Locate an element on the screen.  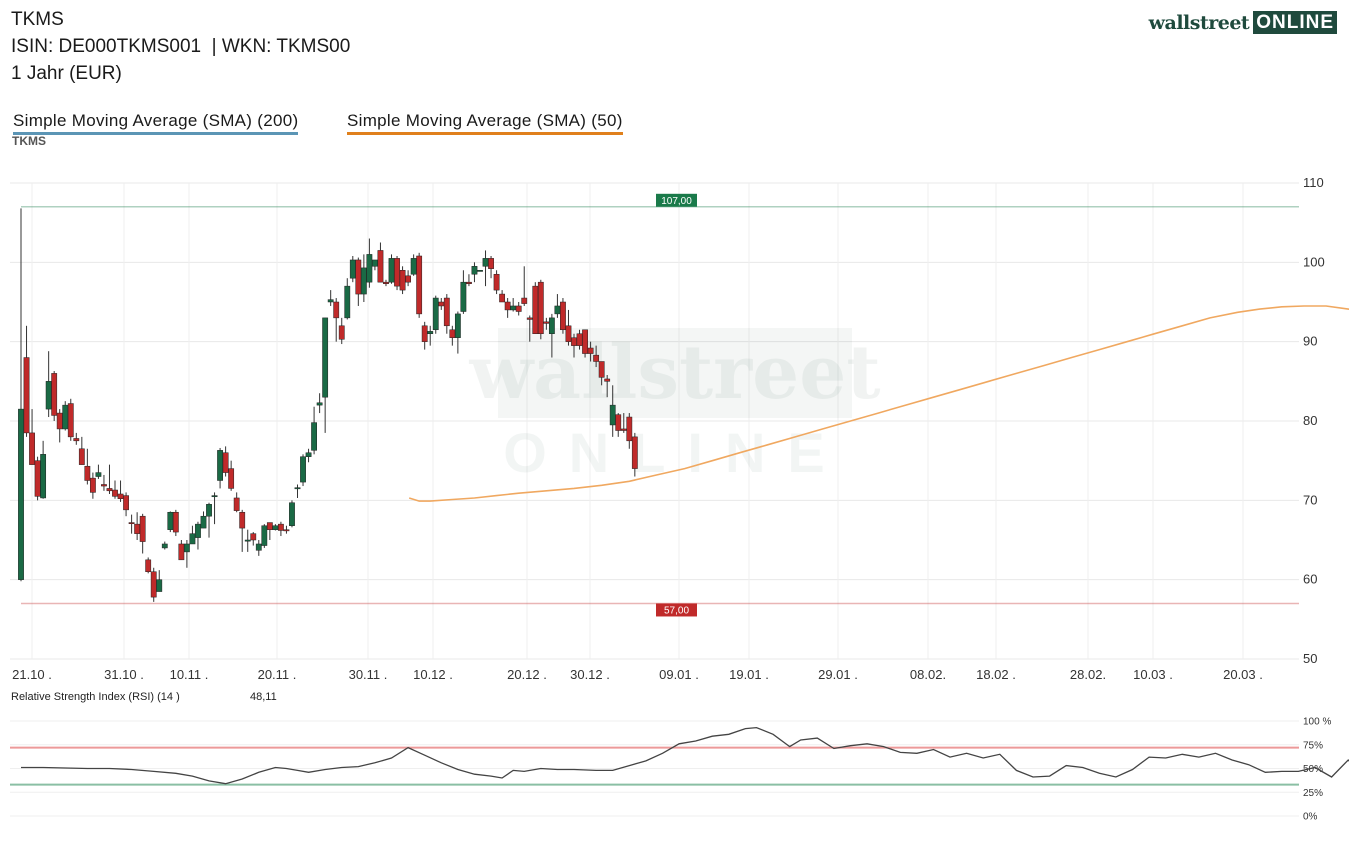
x-tick-label: 10.03 . is located at coordinates (1153, 674).